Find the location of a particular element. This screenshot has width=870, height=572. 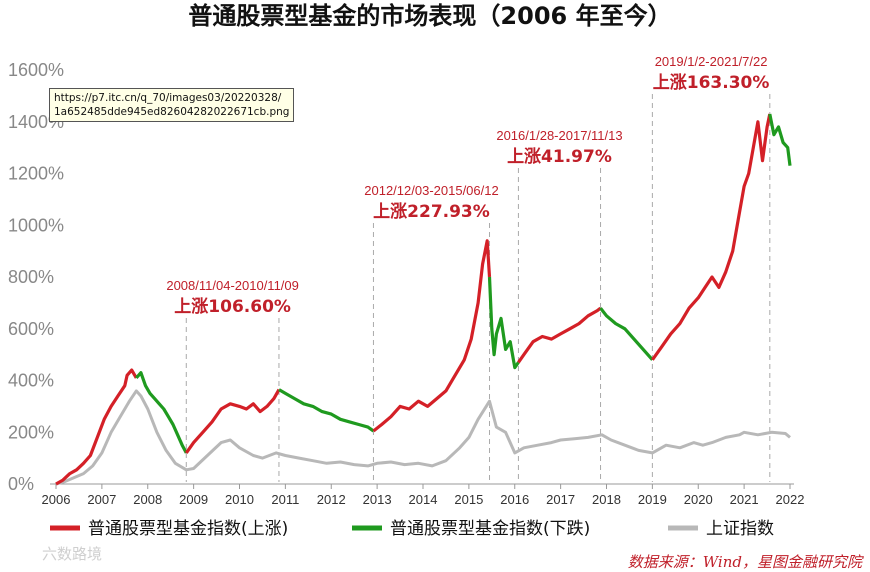

shanghai-index-line is located at coordinates (423, 437).